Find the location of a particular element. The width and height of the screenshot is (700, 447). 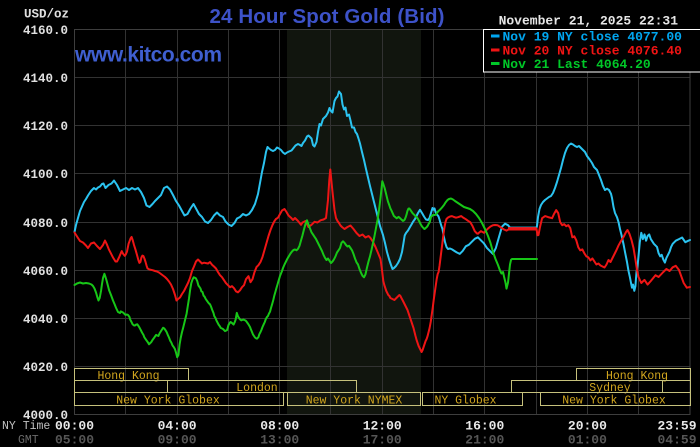

svg-text: 04:59 is located at coordinates (676, 440).